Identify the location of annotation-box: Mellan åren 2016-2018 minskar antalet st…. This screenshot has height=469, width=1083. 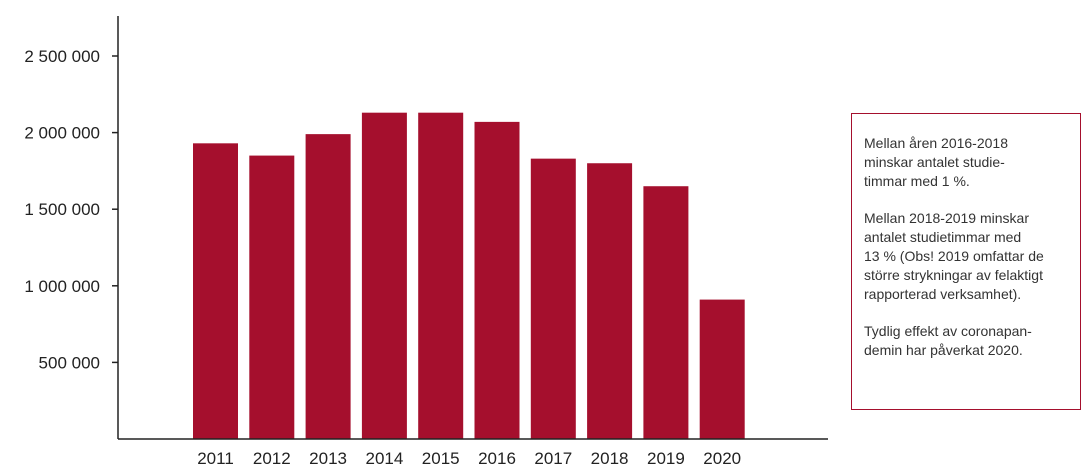
(966, 261).